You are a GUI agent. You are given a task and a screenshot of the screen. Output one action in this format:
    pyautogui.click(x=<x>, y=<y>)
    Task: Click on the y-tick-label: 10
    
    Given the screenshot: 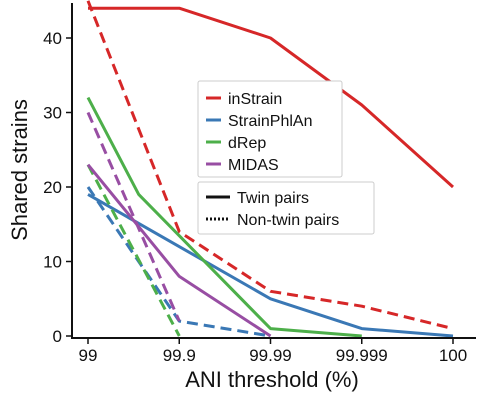 What is the action you would take?
    pyautogui.click(x=52, y=262)
    